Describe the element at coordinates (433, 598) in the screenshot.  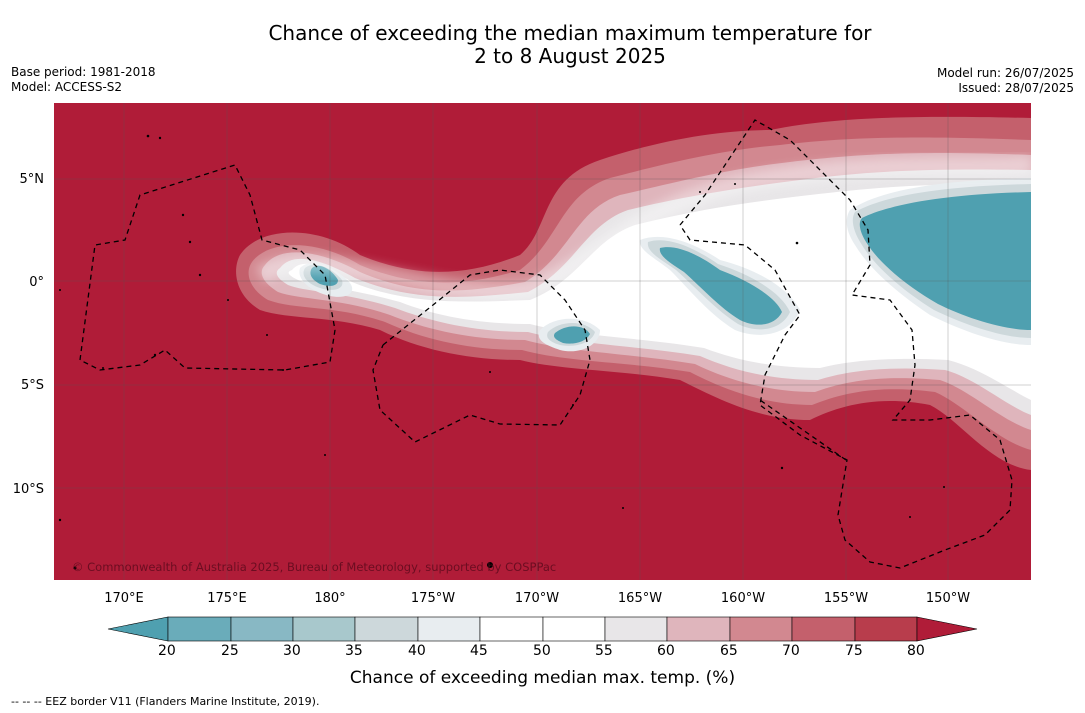
I see `lon-label: 175°W` at that location.